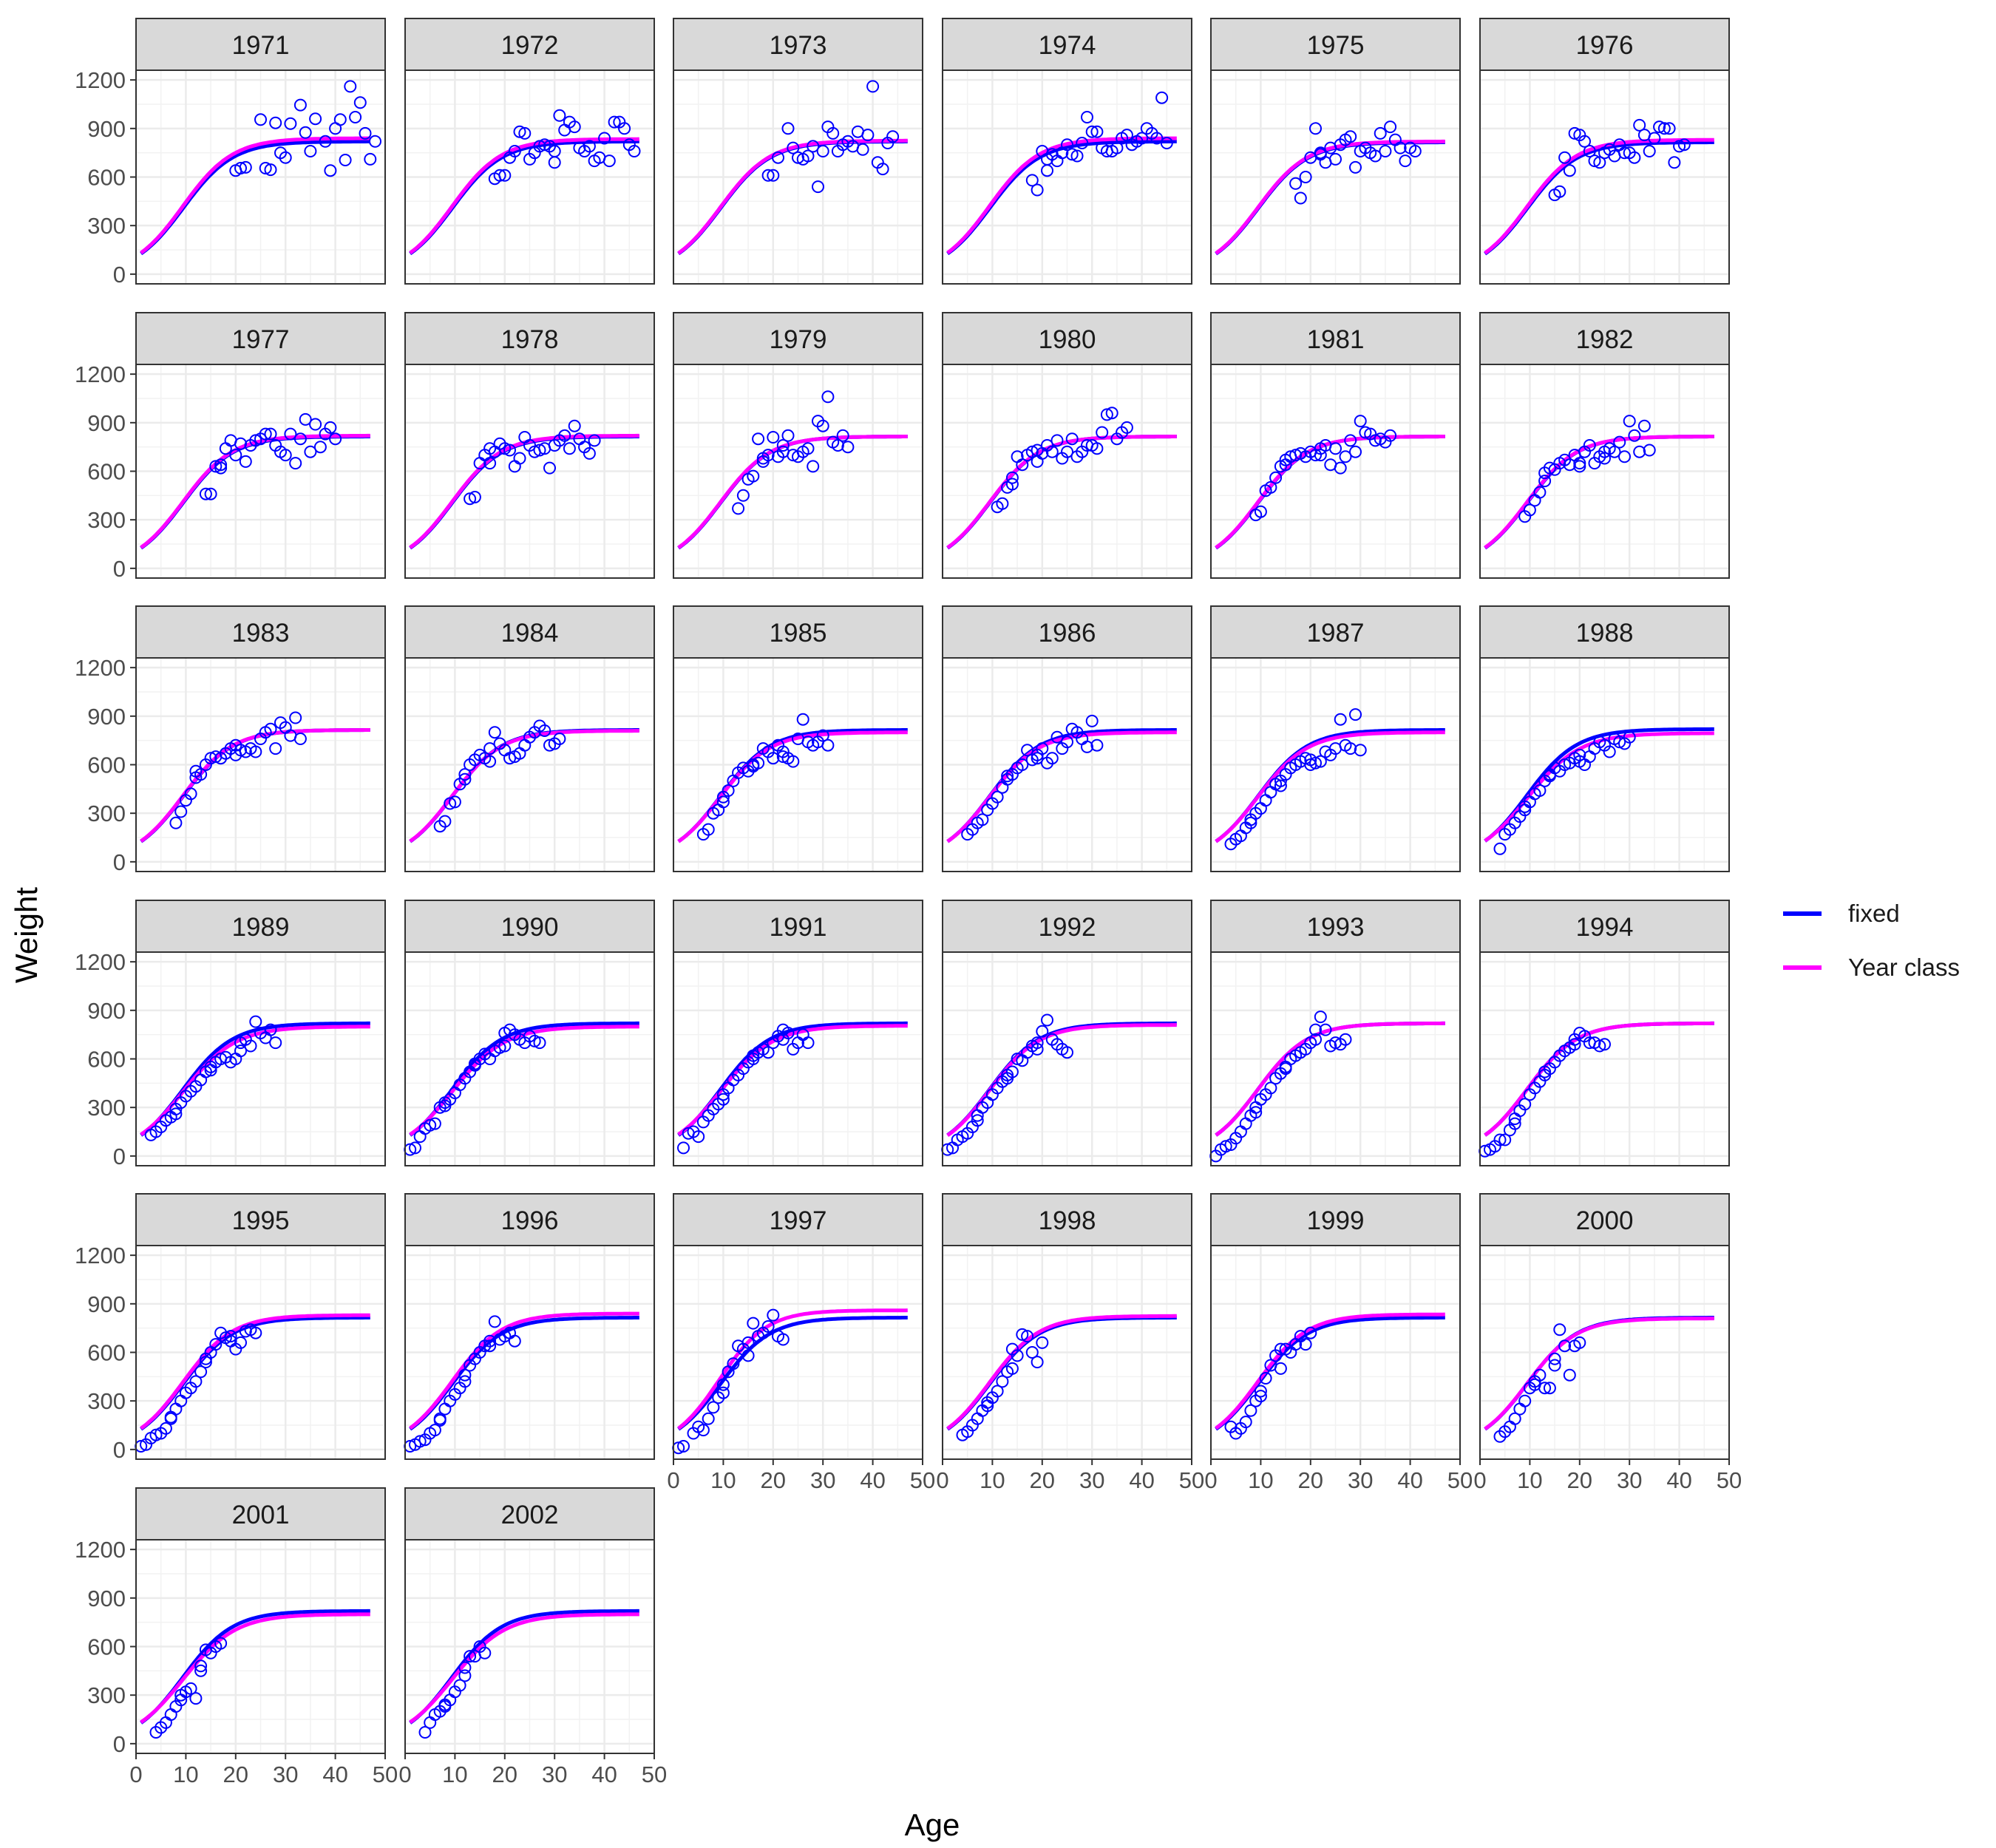 The height and width of the screenshot is (1848, 1996). Describe the element at coordinates (798, 445) in the screenshot. I see `facet-panel: 1979` at that location.